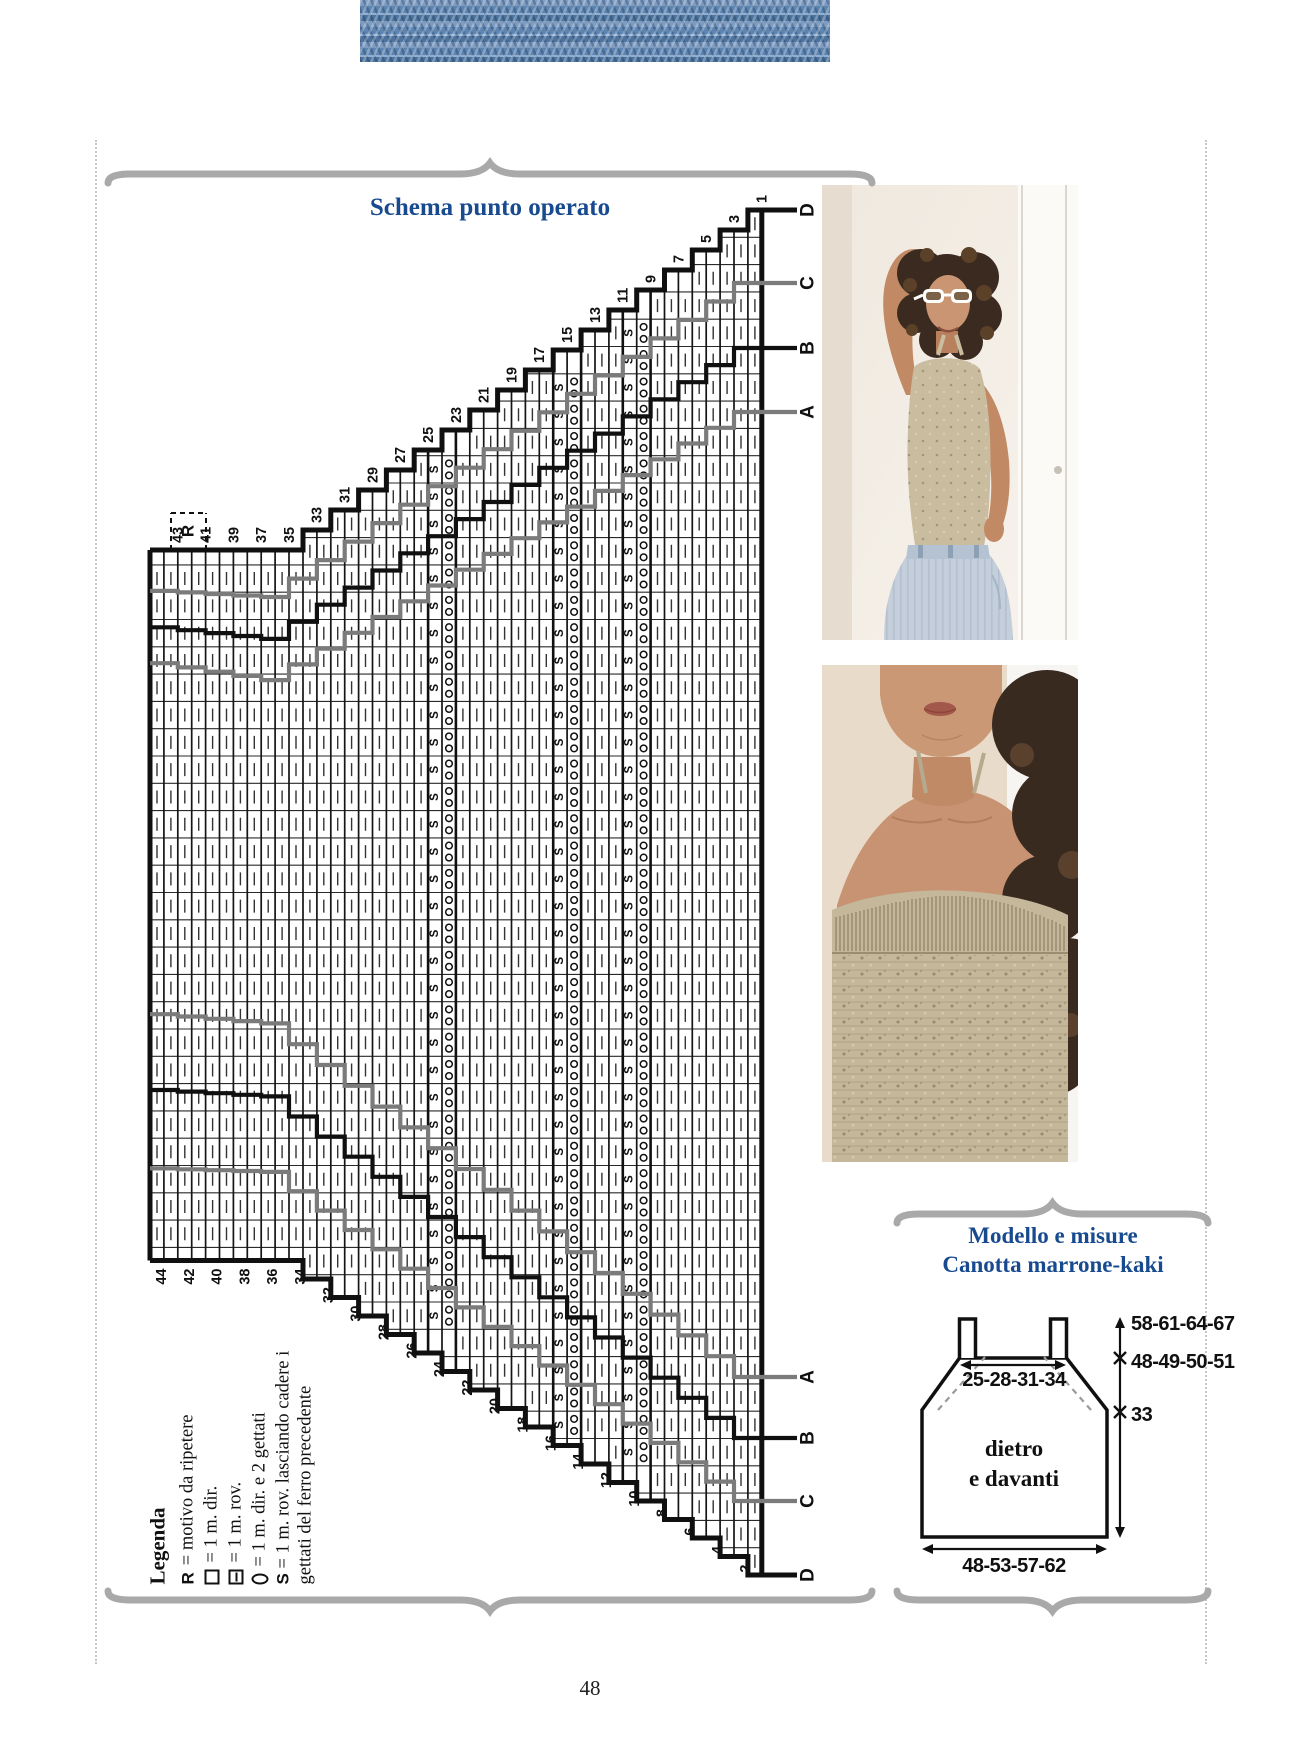 The height and width of the screenshot is (1764, 1300). Describe the element at coordinates (318, 515) in the screenshot. I see `svg-text: 33` at that location.